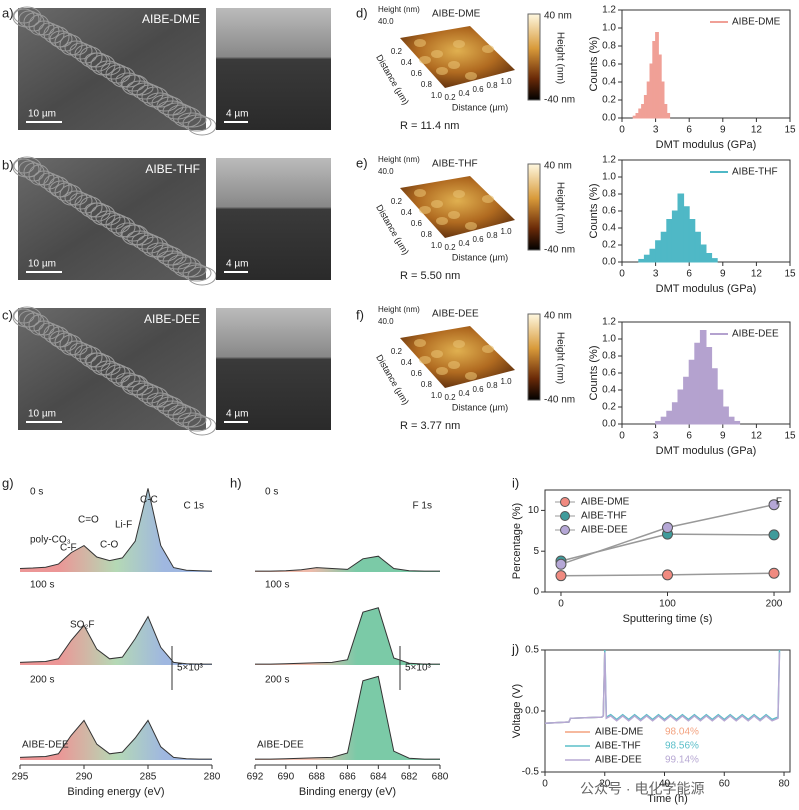  What do you see at coordinates (84, 777) in the screenshot?
I see `x-tick-label: 290` at bounding box center [84, 777].